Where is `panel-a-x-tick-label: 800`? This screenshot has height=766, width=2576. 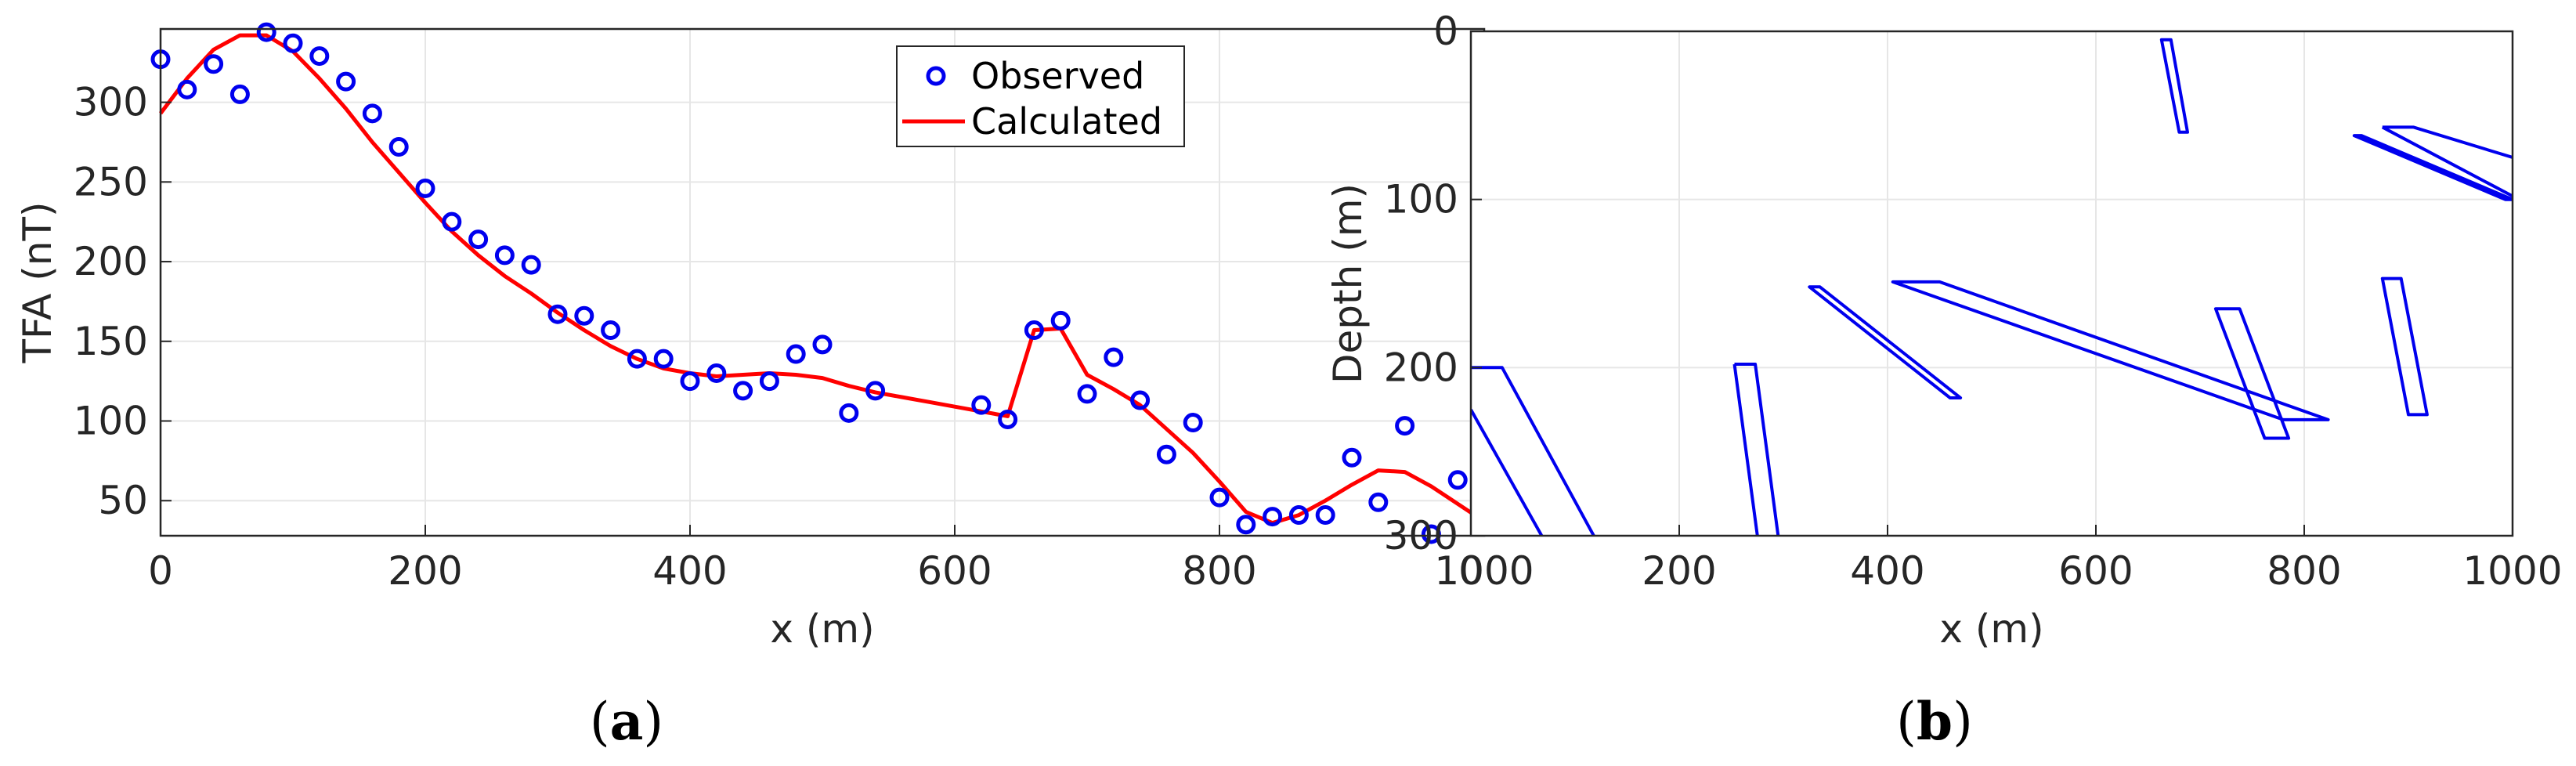 panel-a-x-tick-label: 800 is located at coordinates (1219, 571).